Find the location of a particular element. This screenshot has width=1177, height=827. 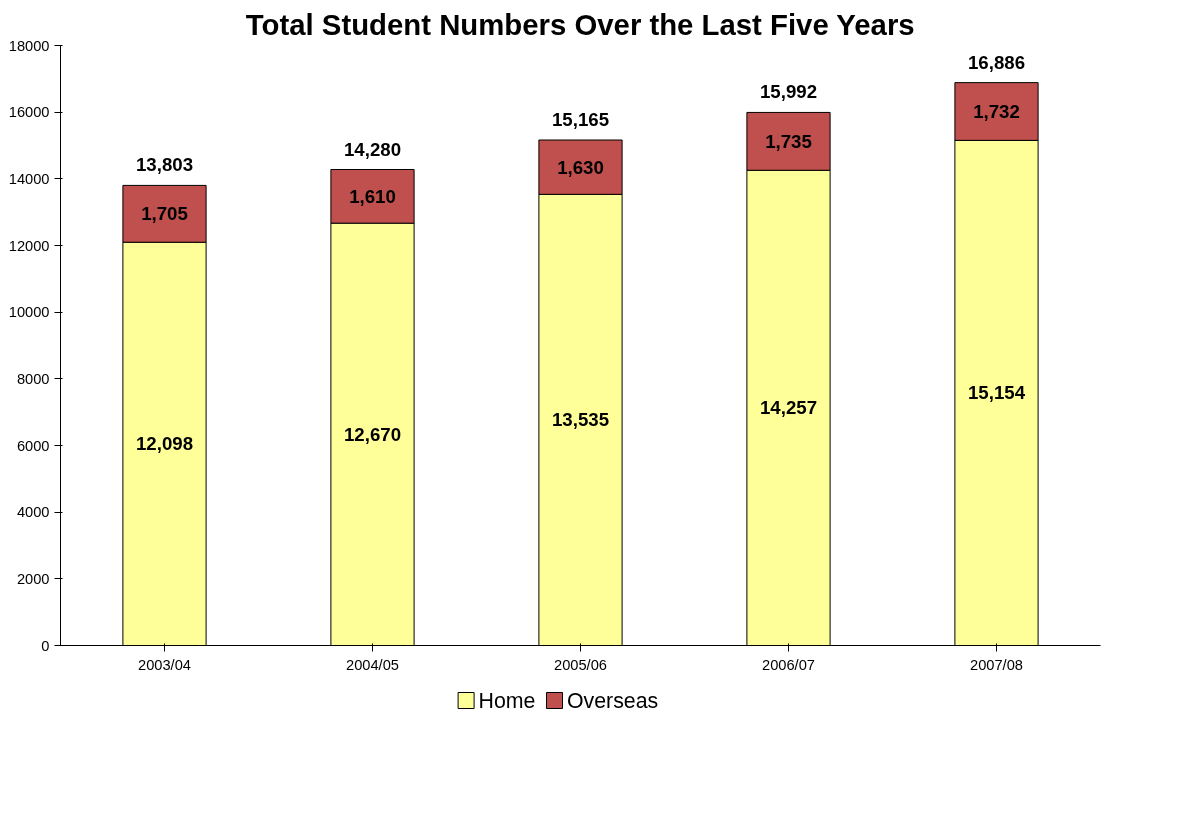

y-tick-label: 8000 is located at coordinates (33, 378).